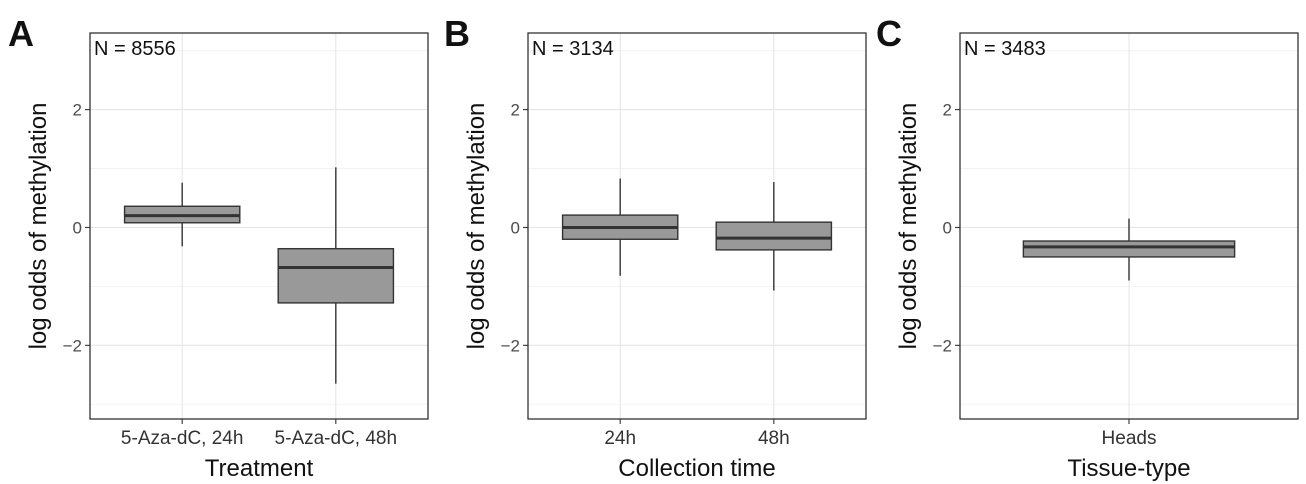  I want to click on panel-letter: C, so click(889, 33).